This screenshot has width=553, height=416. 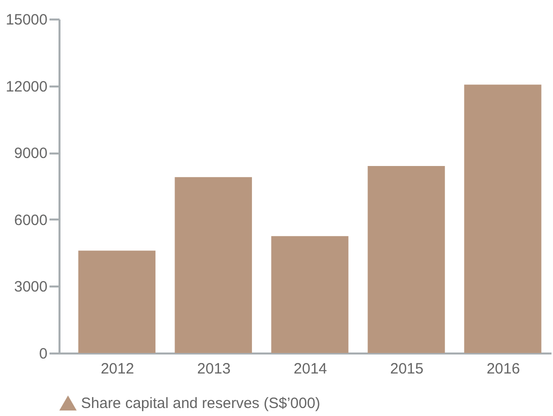 I want to click on x-tick-label: 2012, so click(x=117, y=369).